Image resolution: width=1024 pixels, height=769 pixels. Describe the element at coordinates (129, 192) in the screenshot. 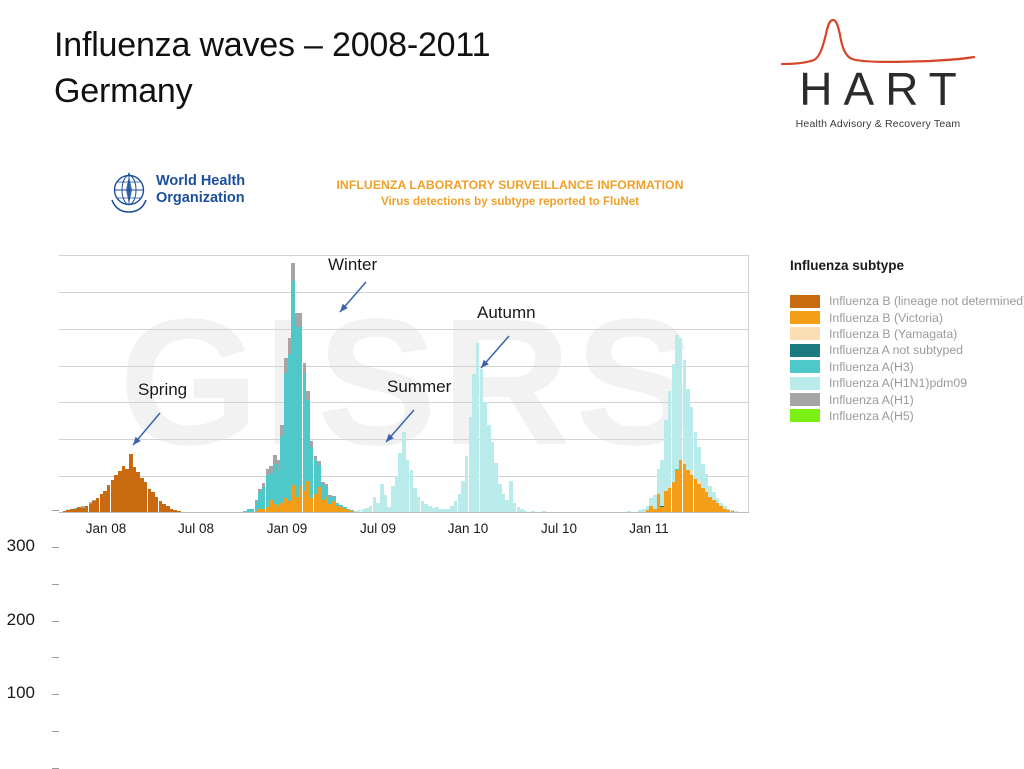

I see `who-logo-icon` at that location.